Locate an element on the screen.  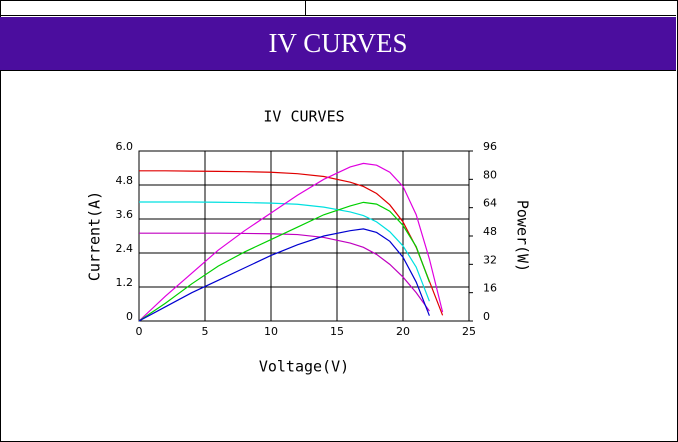
y-axis-label: Current(A) is located at coordinates (95, 236).